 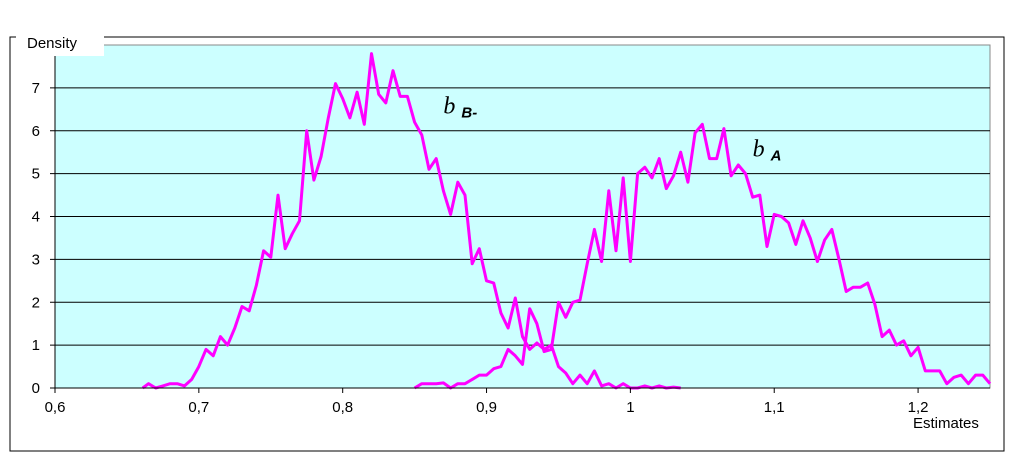 What do you see at coordinates (55, 407) in the screenshot?
I see `x-tick-label-0: 0,6` at bounding box center [55, 407].